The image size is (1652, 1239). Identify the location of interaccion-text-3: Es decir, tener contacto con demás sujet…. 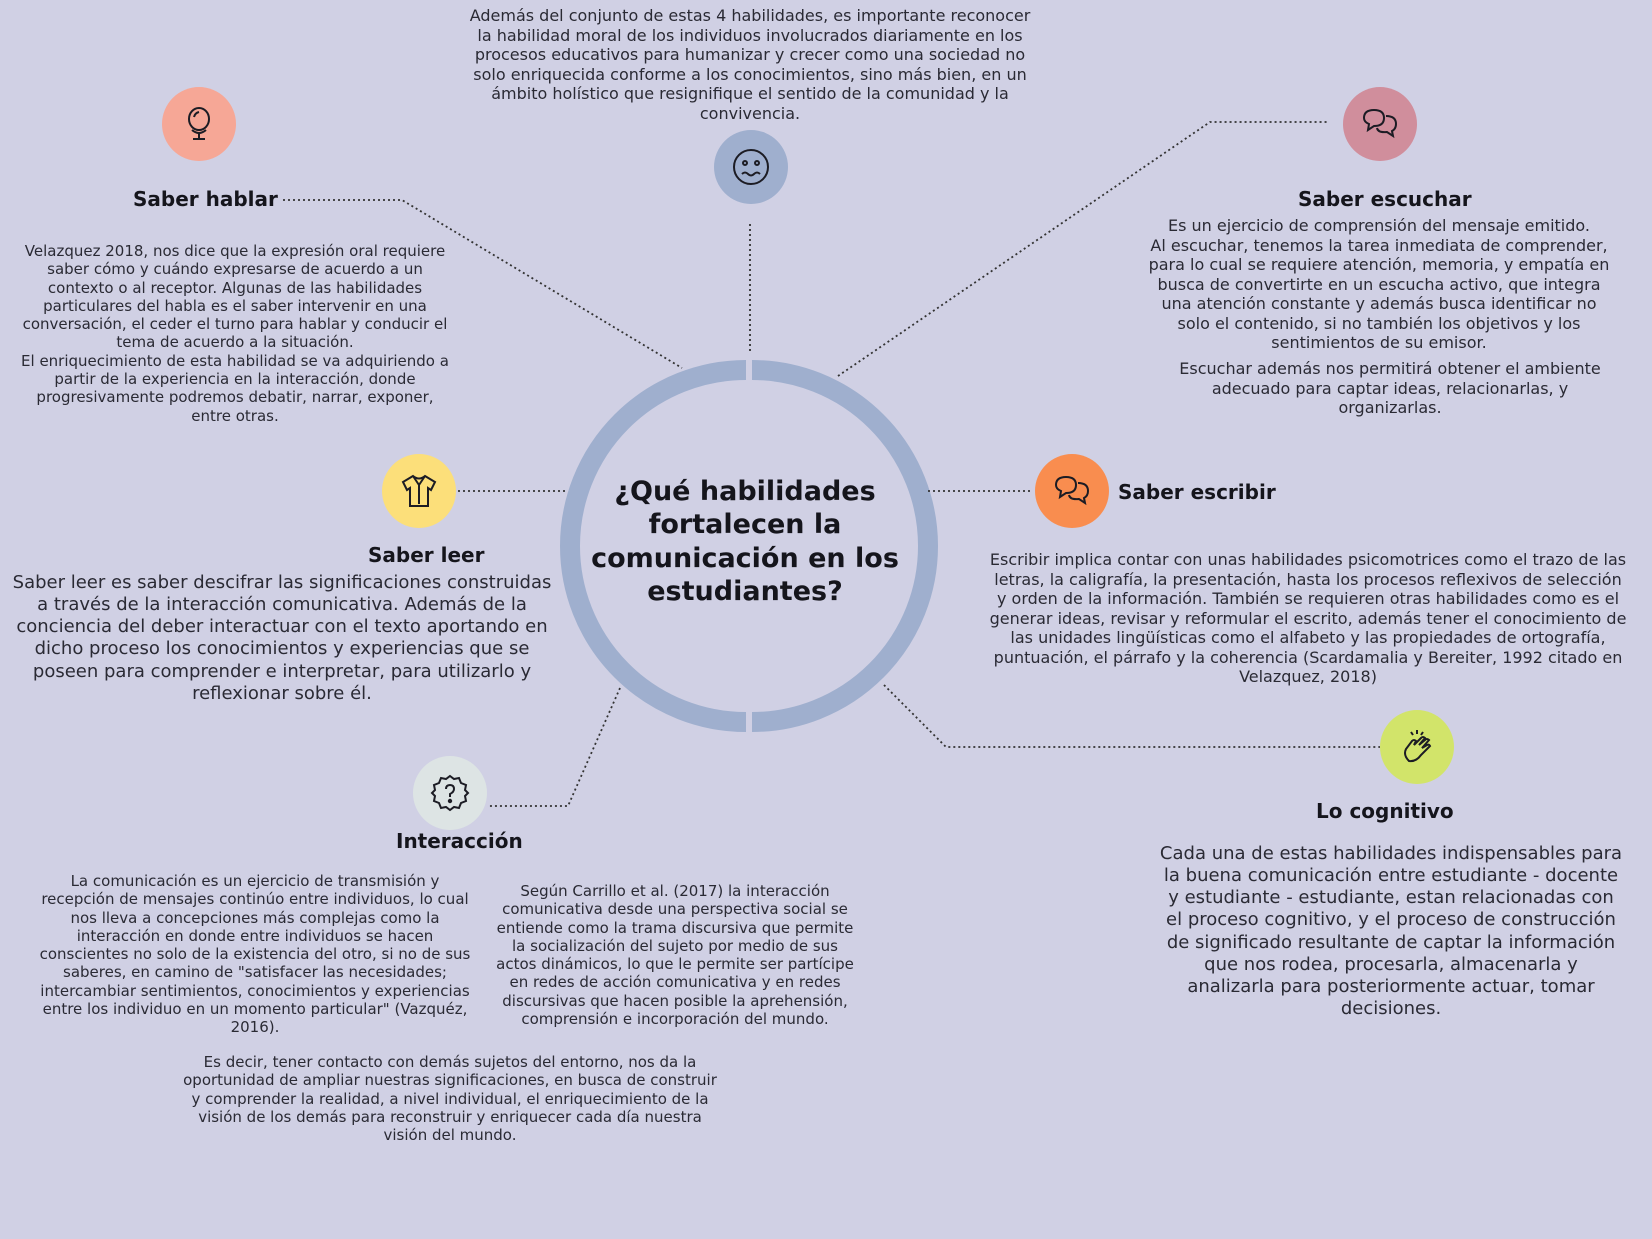
(450, 1099).